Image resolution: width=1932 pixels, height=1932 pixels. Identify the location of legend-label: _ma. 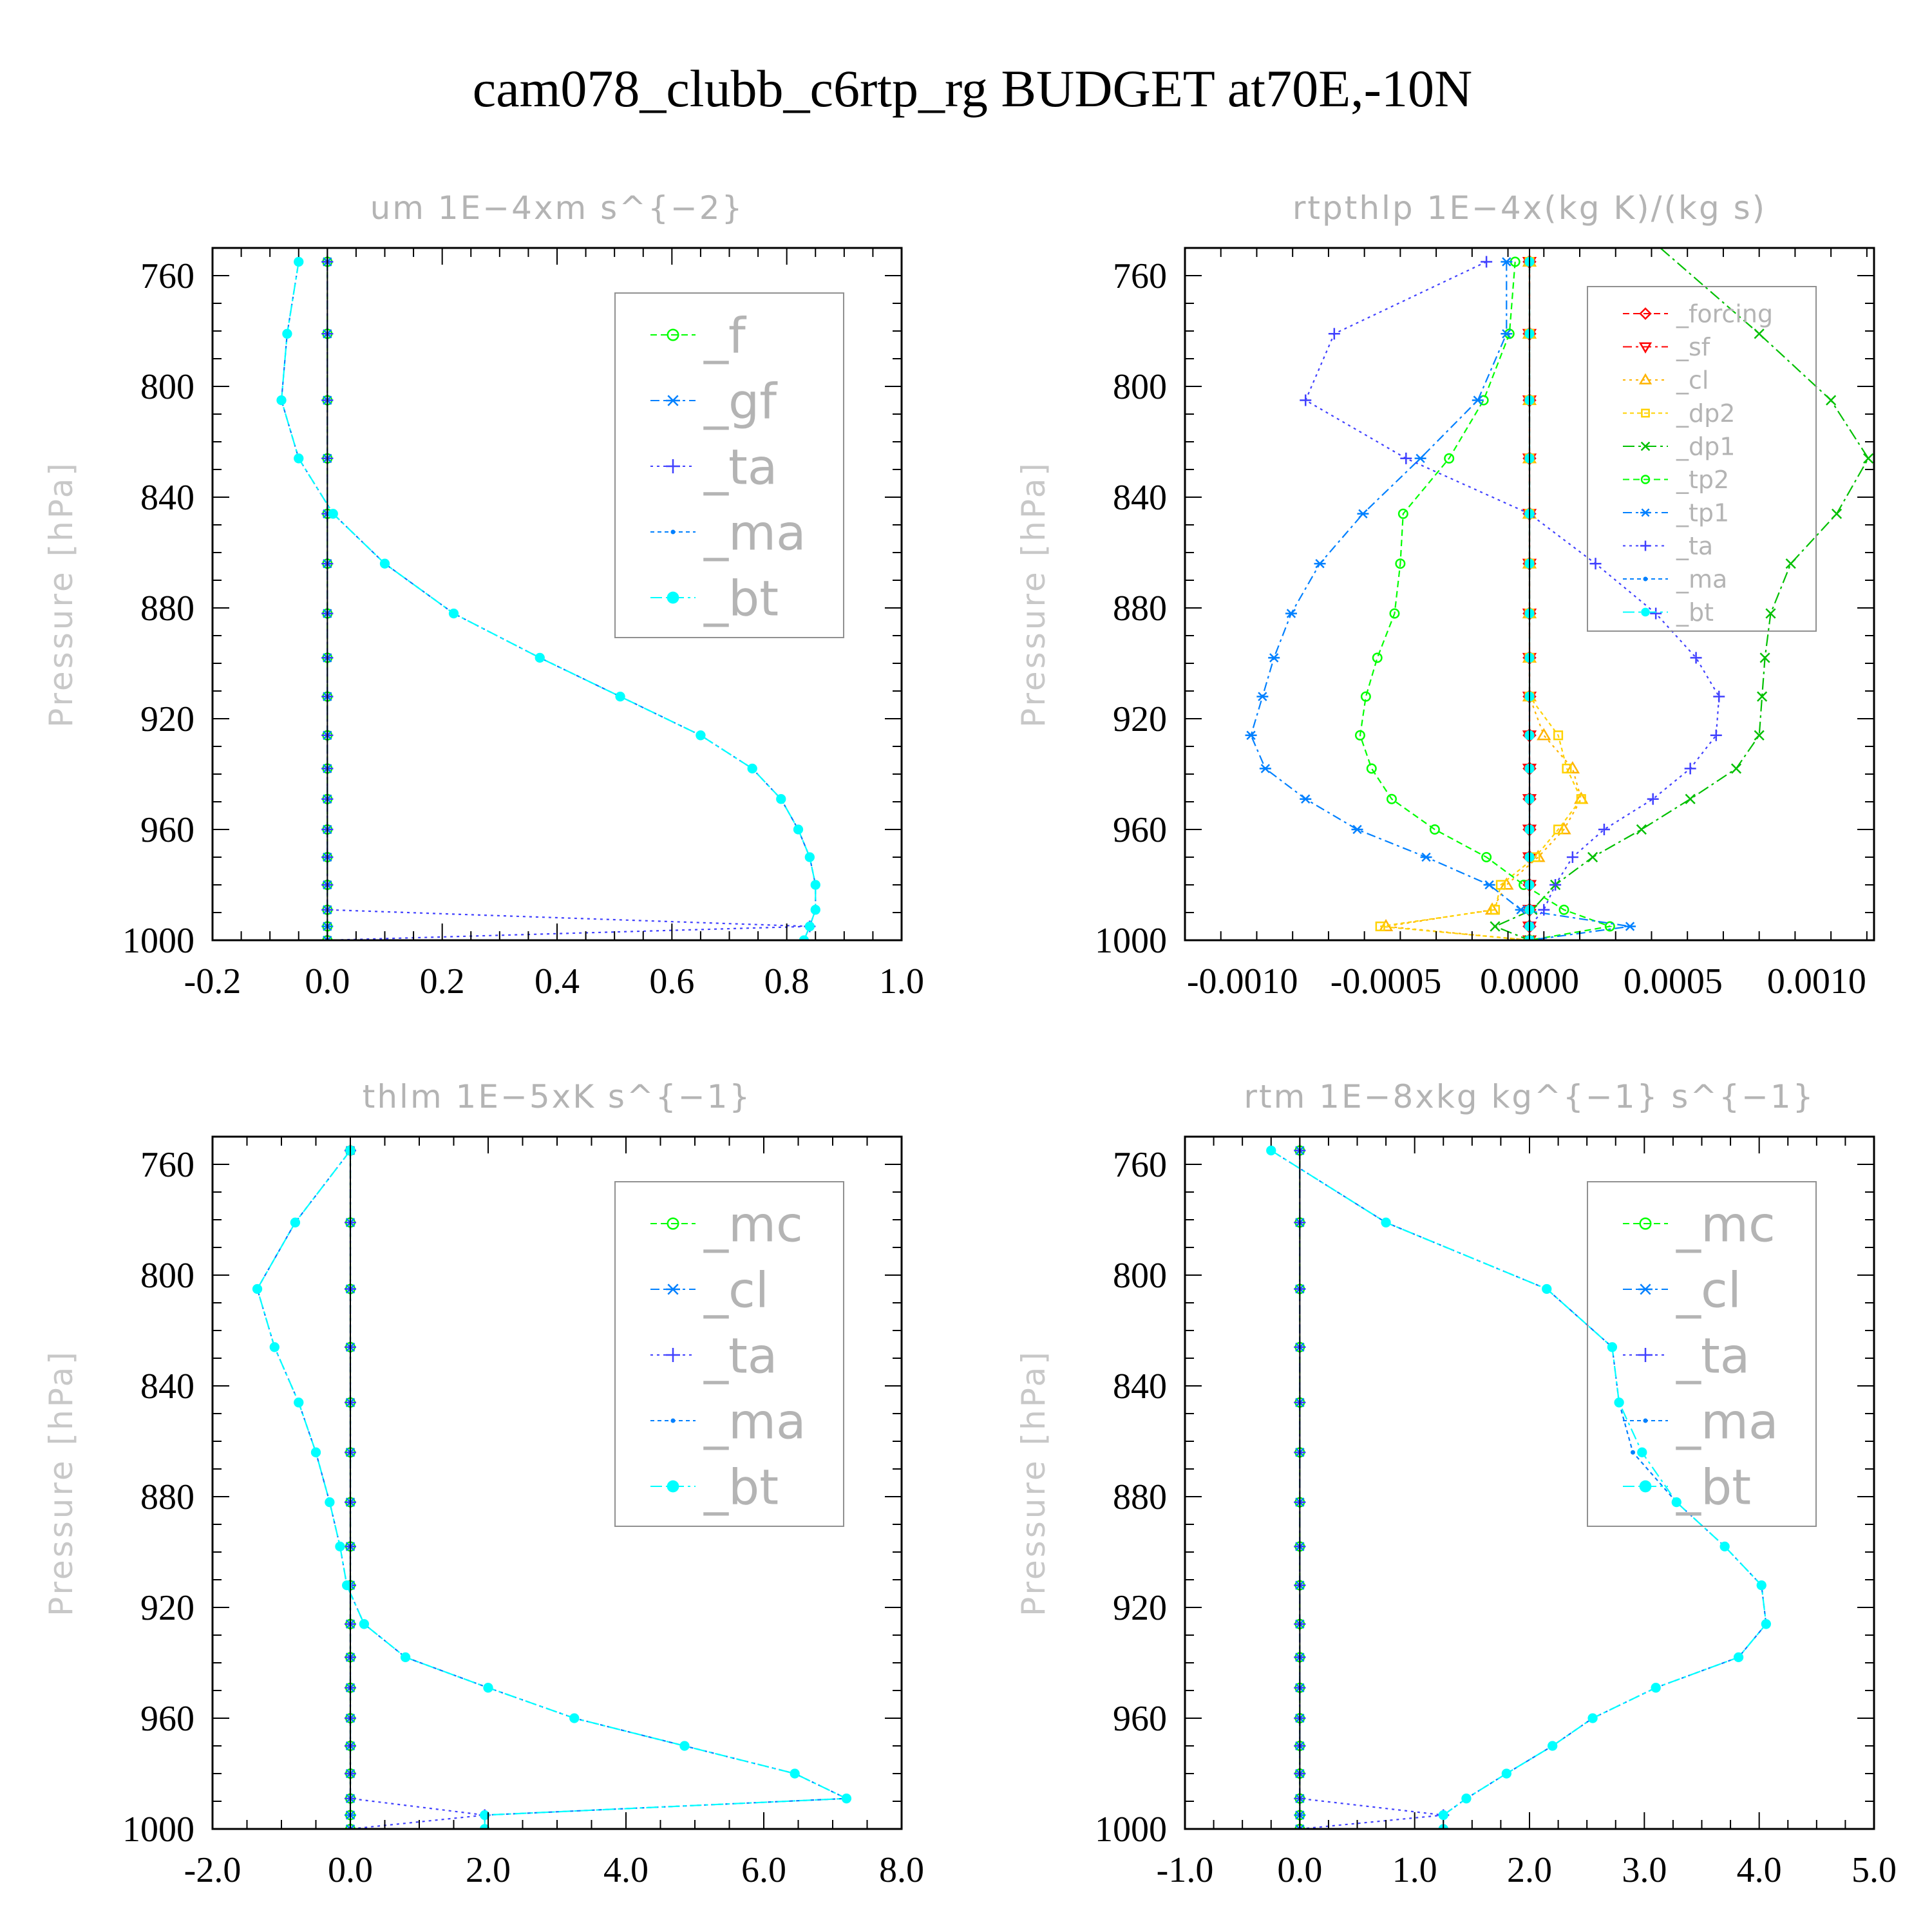
(754, 532).